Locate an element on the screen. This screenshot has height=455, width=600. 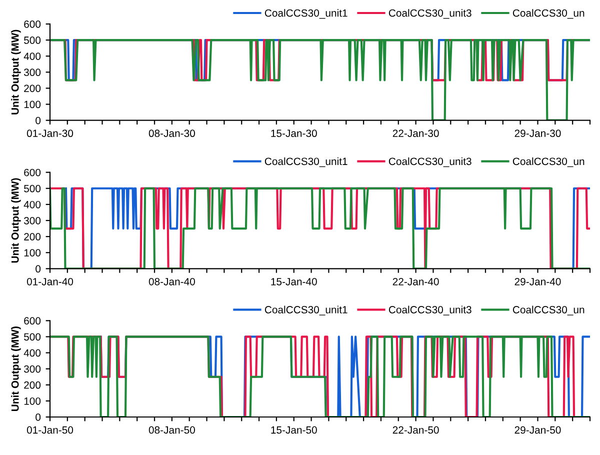
x-tick-label: 15-Jan-50 is located at coordinates (294, 430).